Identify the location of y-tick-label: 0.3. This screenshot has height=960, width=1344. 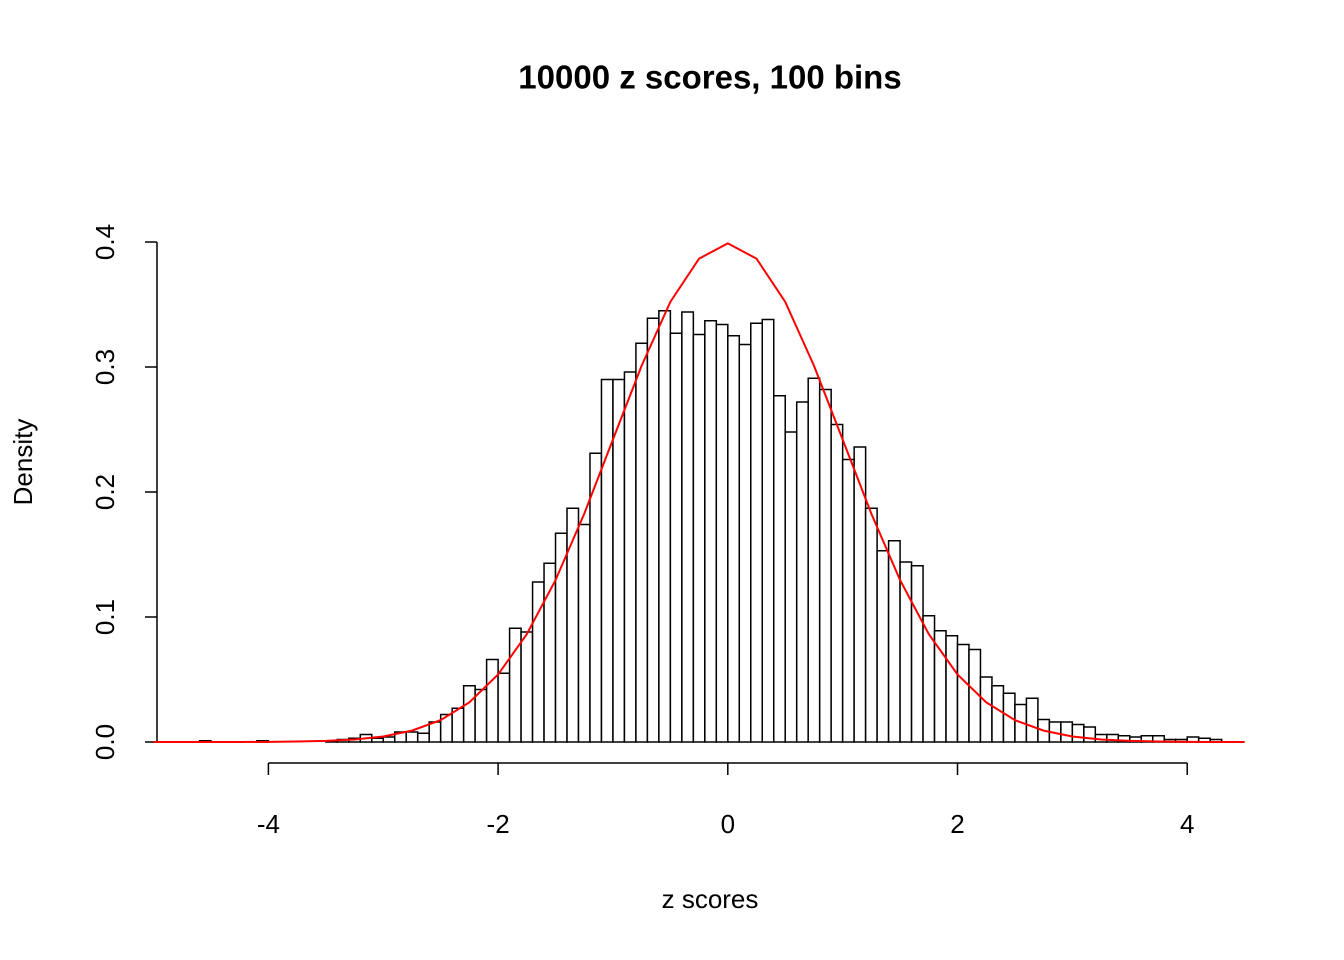
(105, 367).